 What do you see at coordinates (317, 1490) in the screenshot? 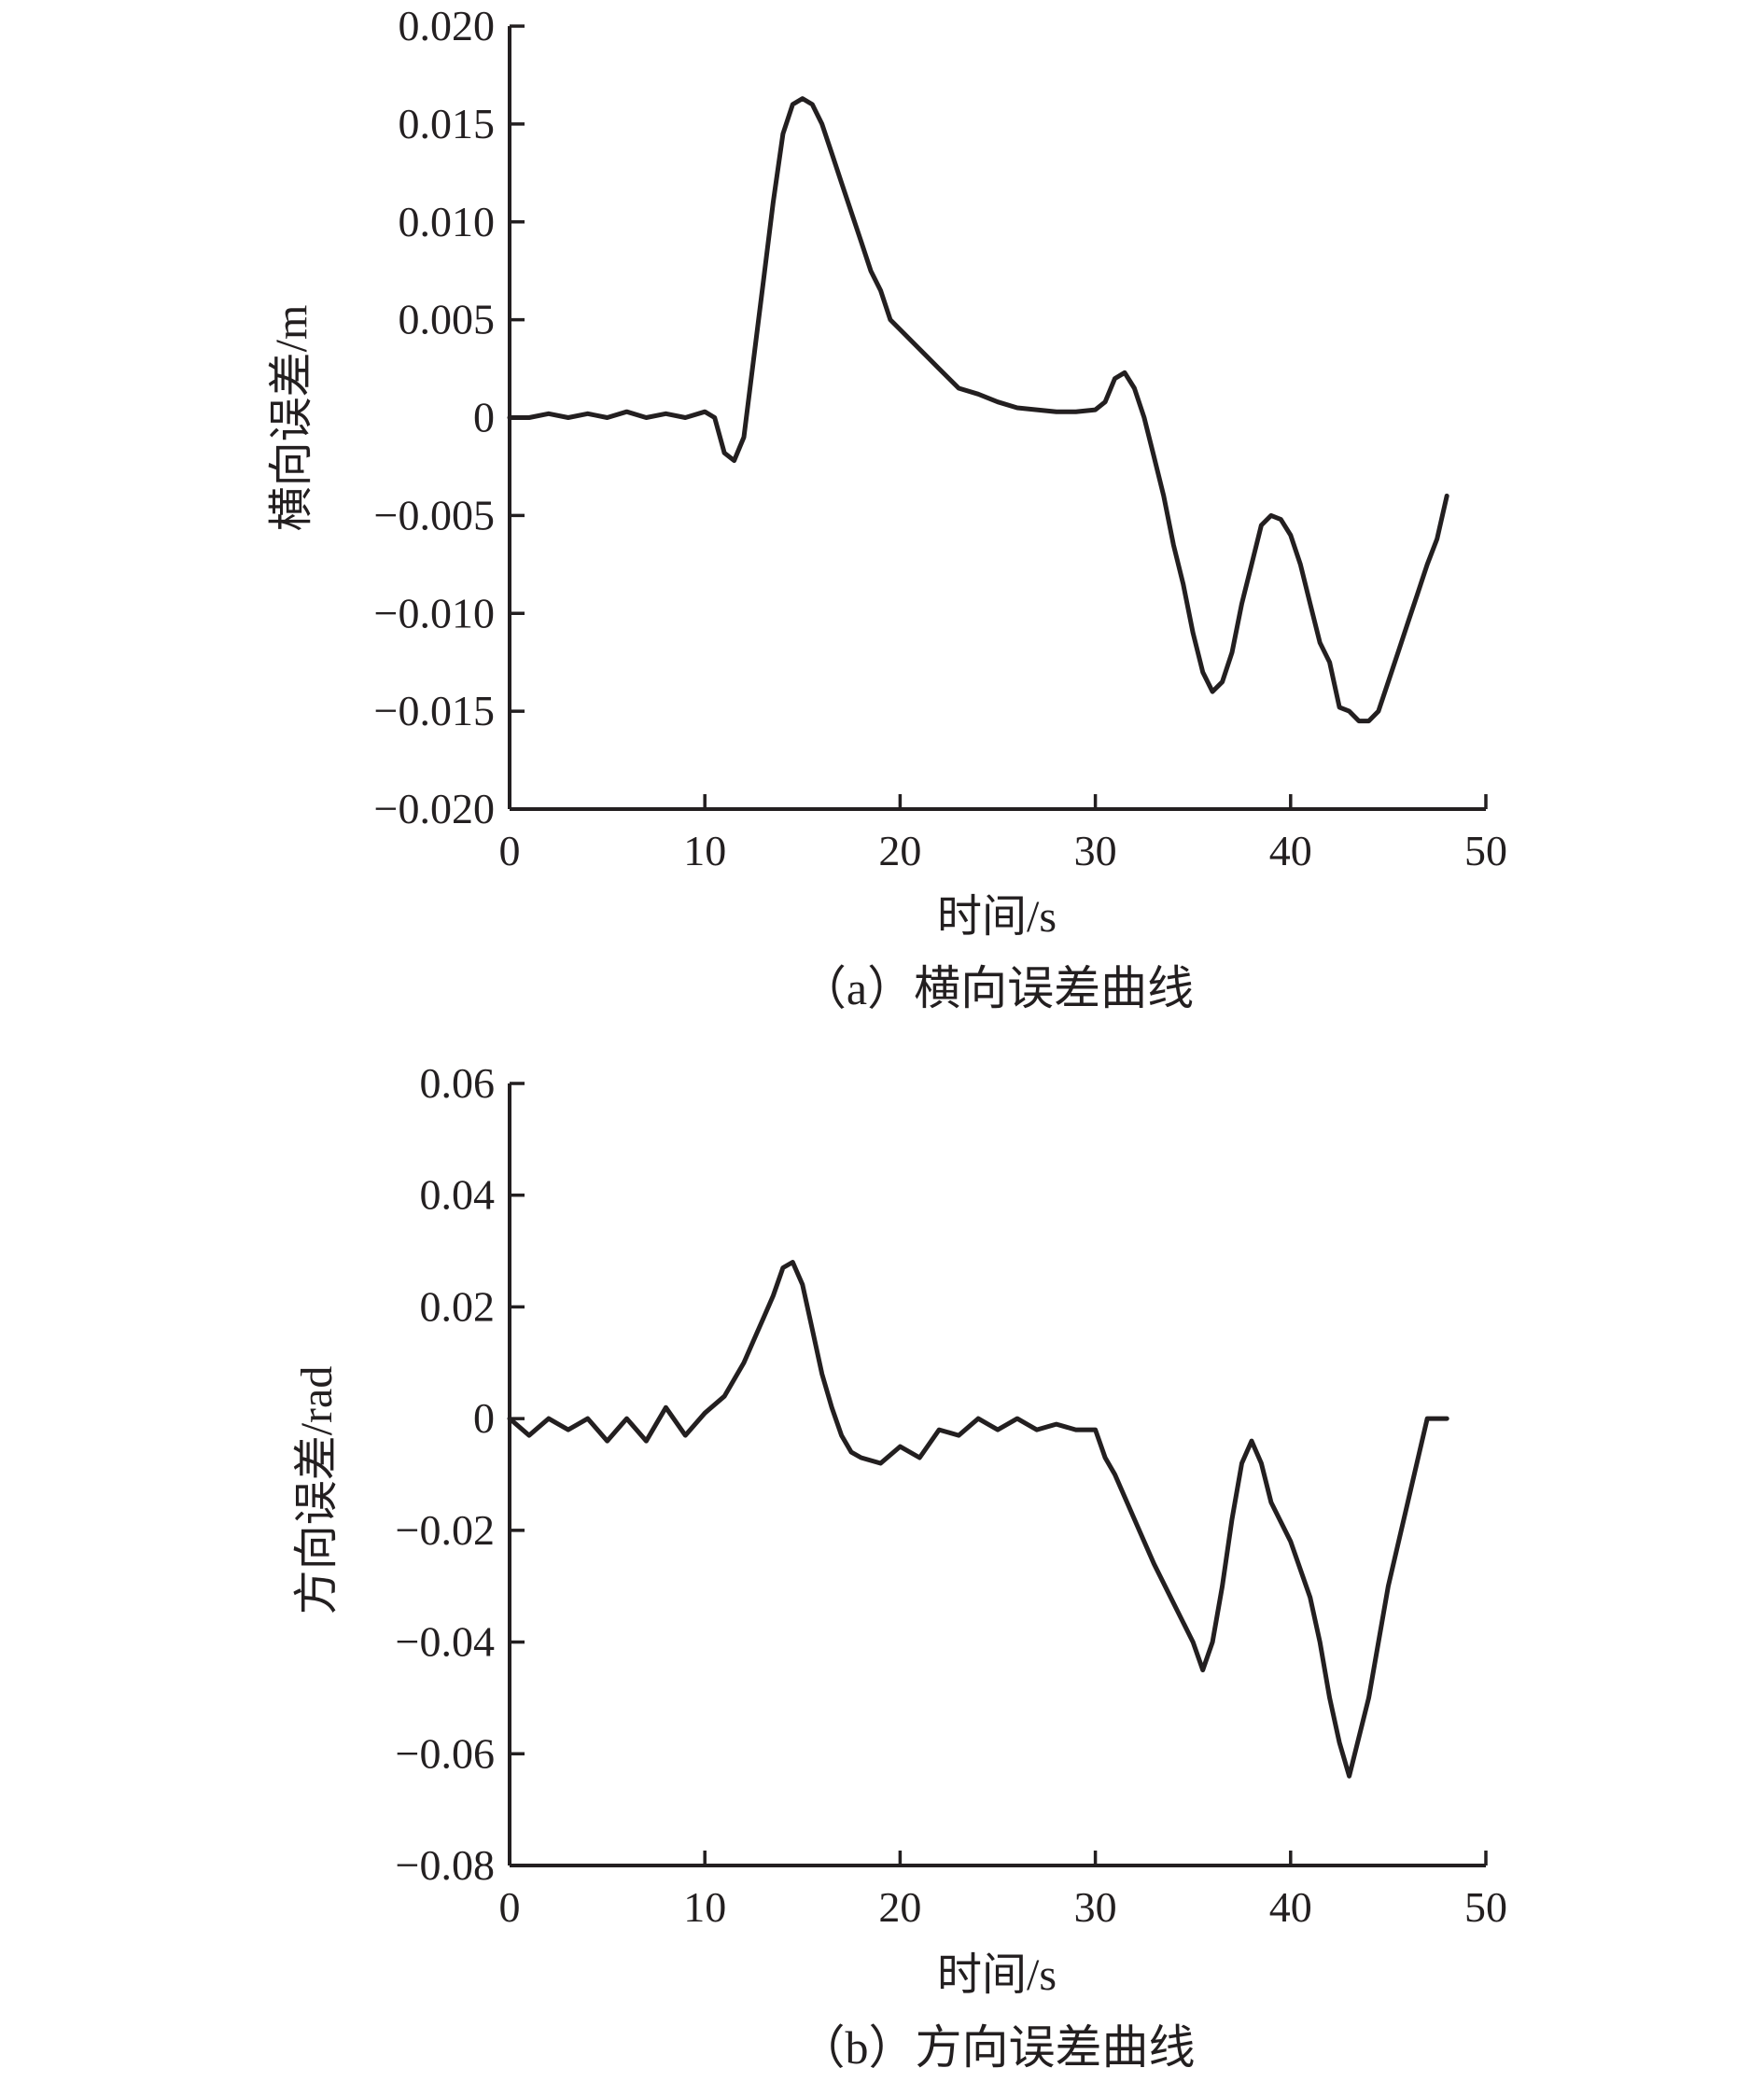
I see `chart-b-y-axis-title: 方向误差/rad` at bounding box center [317, 1490].